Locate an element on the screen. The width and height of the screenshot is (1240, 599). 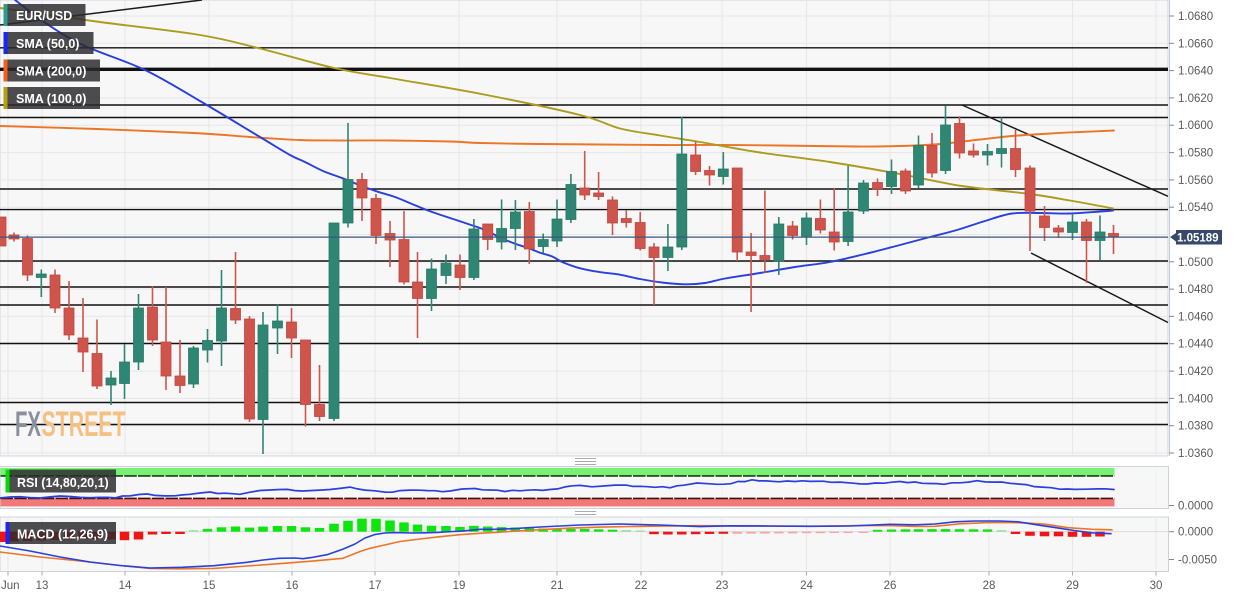
svg-text: 17 is located at coordinates (375, 586).